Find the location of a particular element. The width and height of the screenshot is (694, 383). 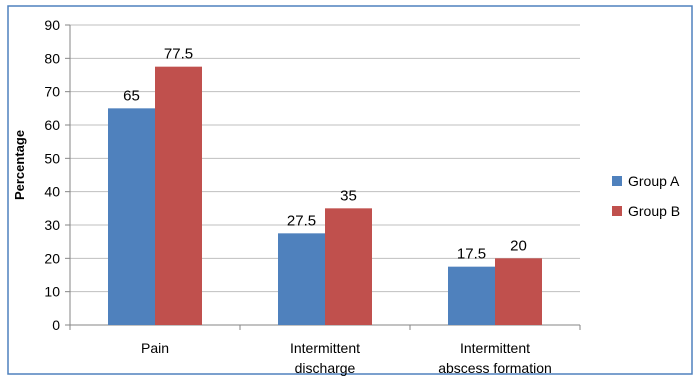

y-tick-label: 0 is located at coordinates (56, 325).